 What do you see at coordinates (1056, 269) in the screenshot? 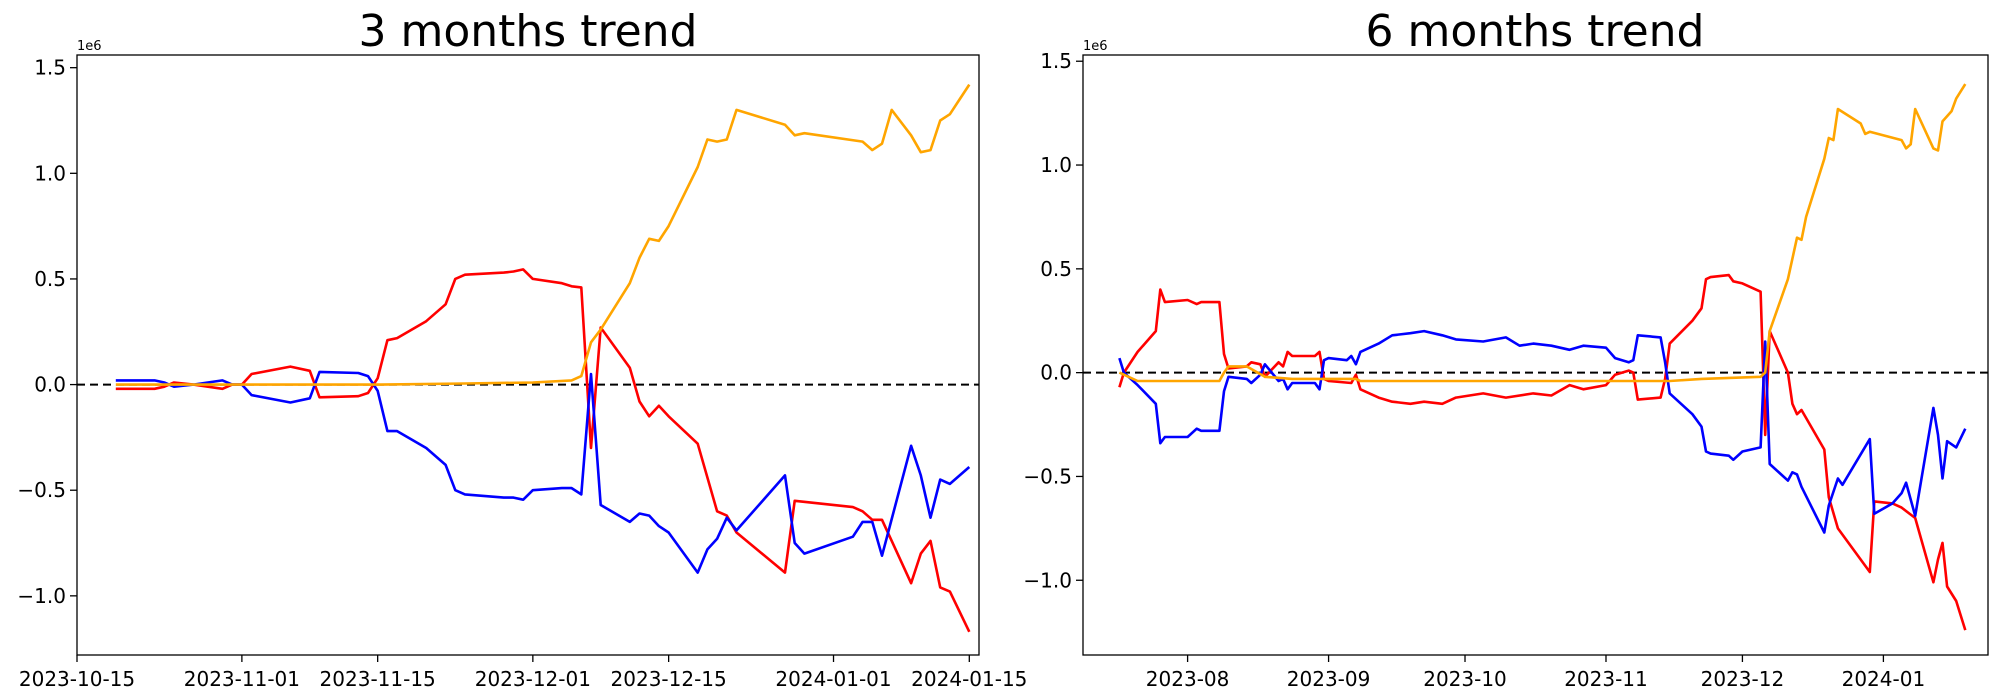
I see `right-y-tick-label: 0.5` at bounding box center [1056, 269].